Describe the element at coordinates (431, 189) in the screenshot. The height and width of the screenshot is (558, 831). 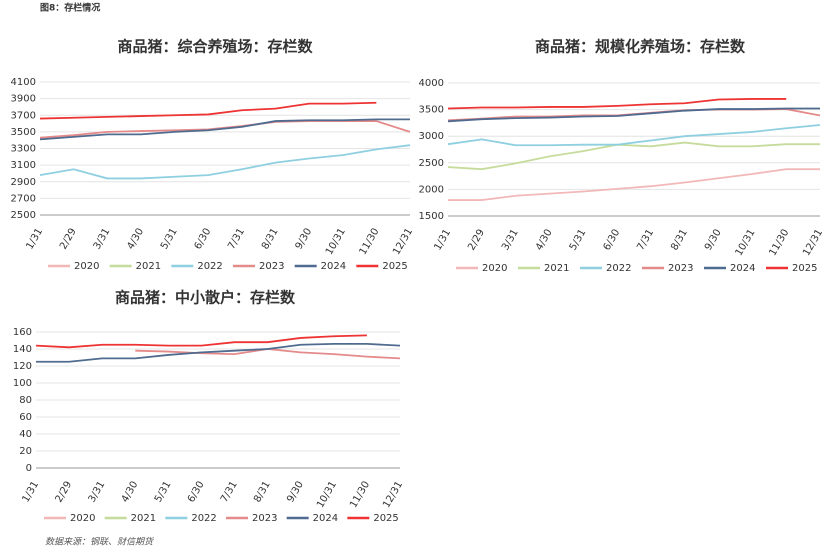
I see `y-tick-label: 2000` at that location.